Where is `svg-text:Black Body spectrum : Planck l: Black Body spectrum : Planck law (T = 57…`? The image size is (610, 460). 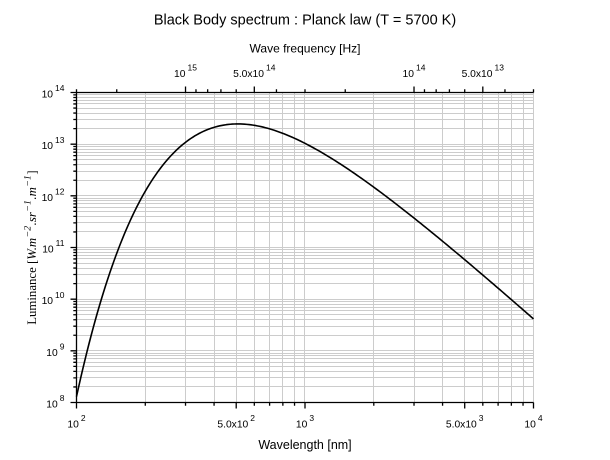
svg-text:Black Body spectrum : Planck l: Black Body spectrum : Planck law (T = 57… is located at coordinates (305, 21).